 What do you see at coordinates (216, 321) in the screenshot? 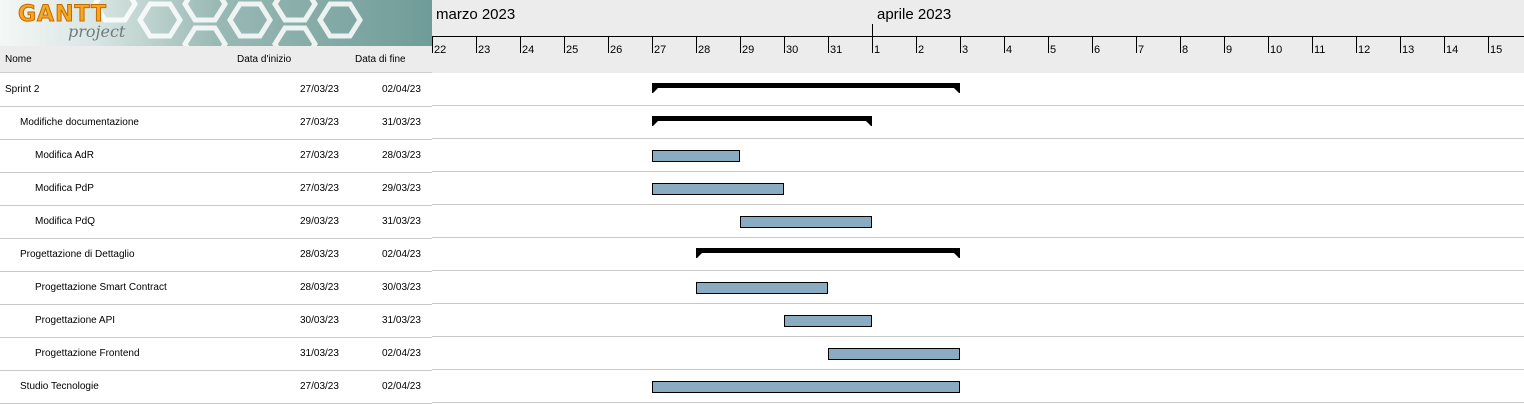
I see `table-row: Progettazione API 30/03/23 31/03/23` at bounding box center [216, 321].